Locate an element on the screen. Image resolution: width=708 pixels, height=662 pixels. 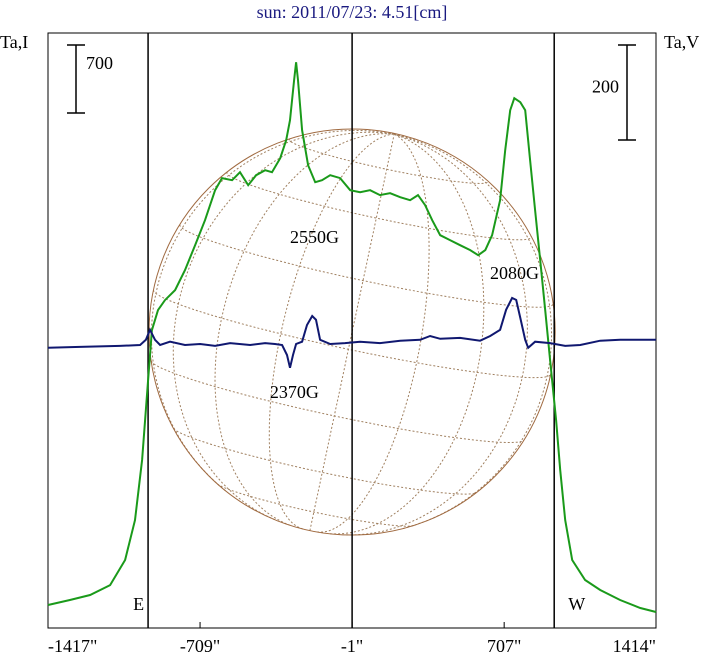
x-tick-label: -709" is located at coordinates (200, 646).